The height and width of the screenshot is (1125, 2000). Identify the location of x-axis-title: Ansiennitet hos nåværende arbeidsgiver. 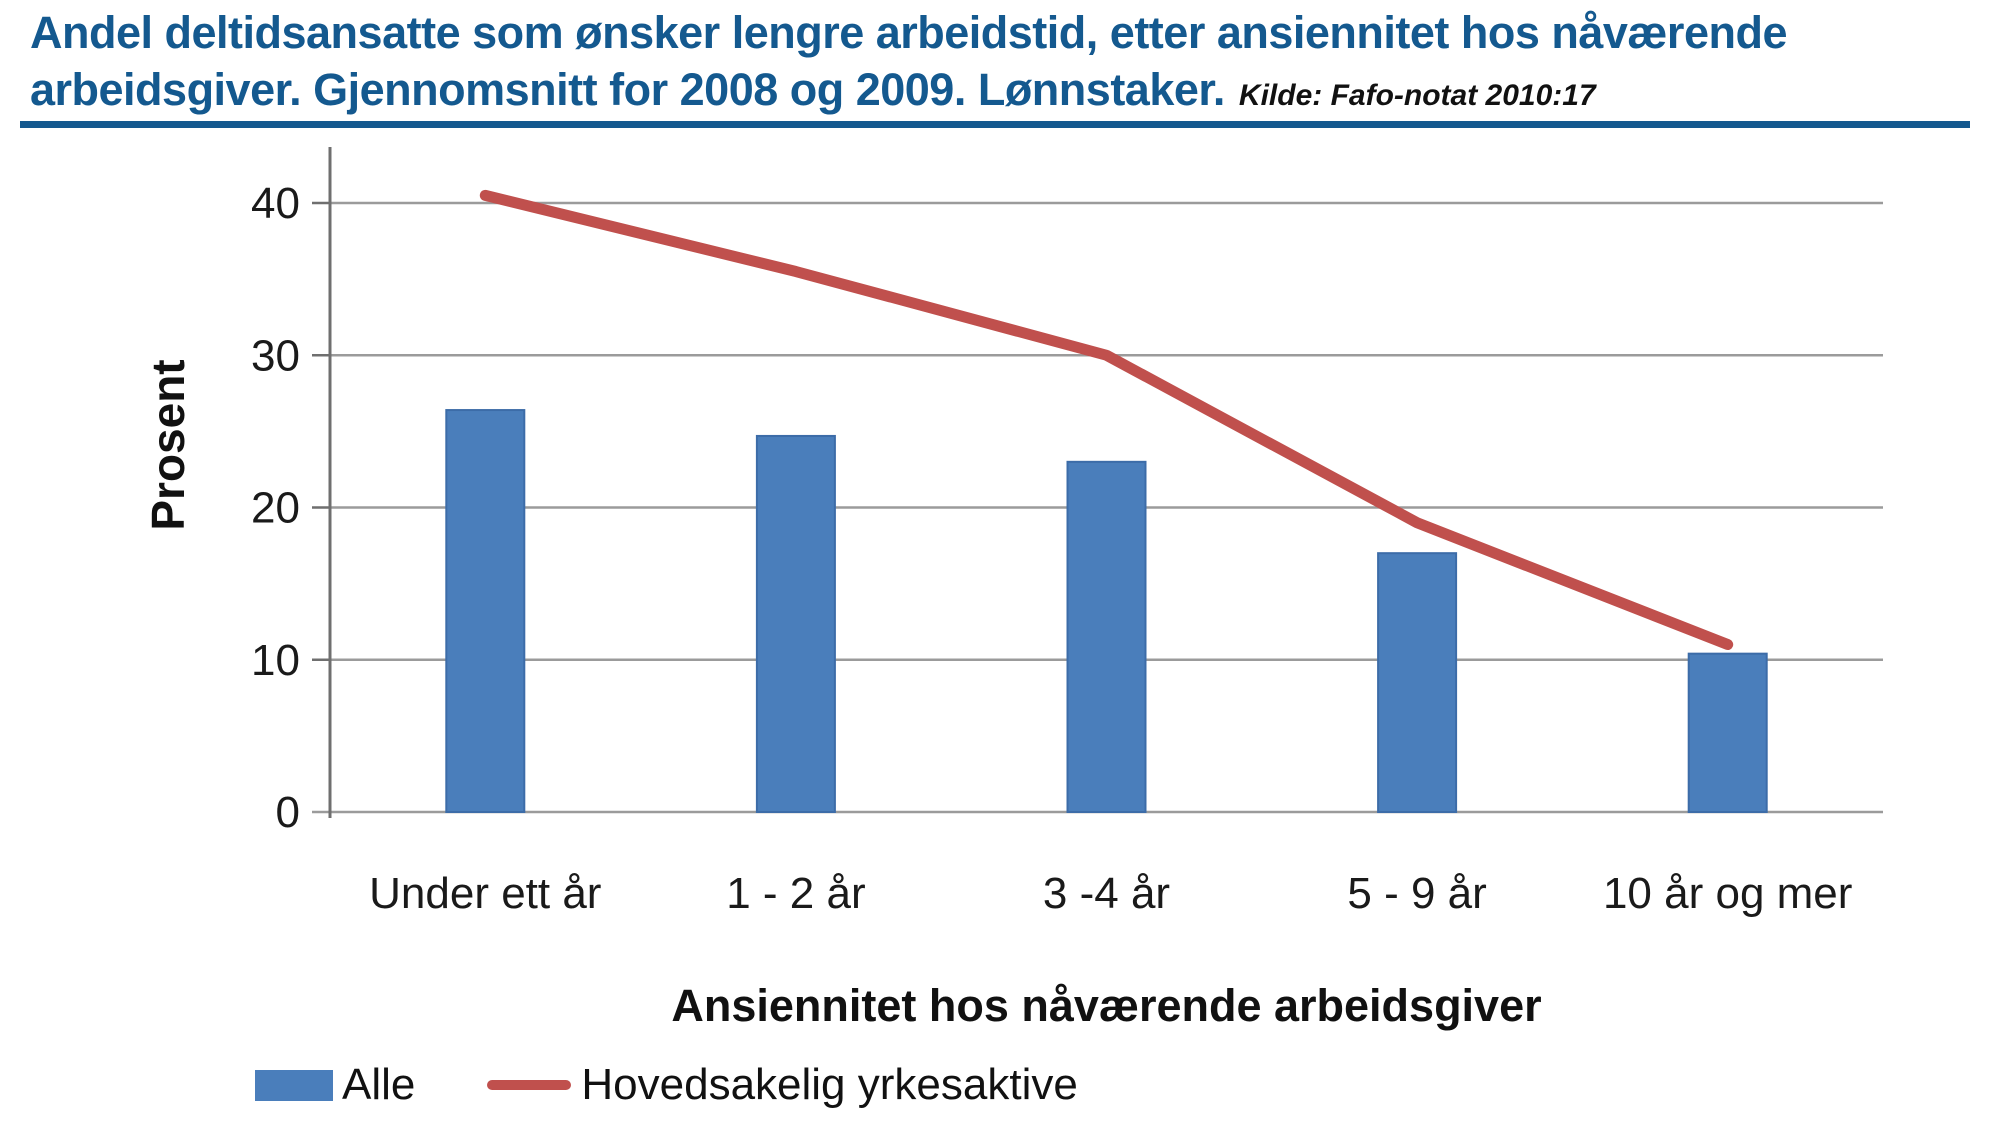
(1106, 1005).